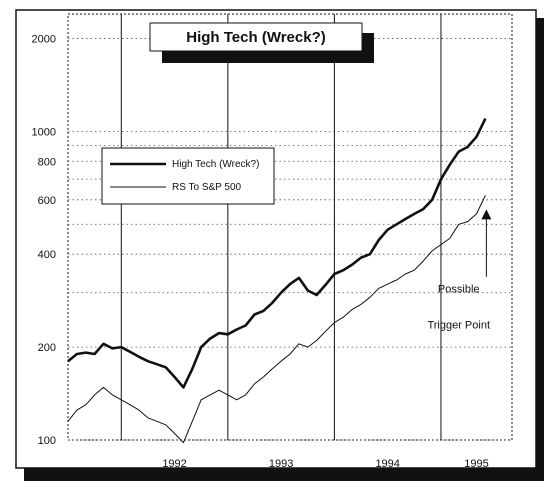 Image resolution: width=555 pixels, height=489 pixels. Describe the element at coordinates (188, 176) in the screenshot. I see `legend-box` at that location.